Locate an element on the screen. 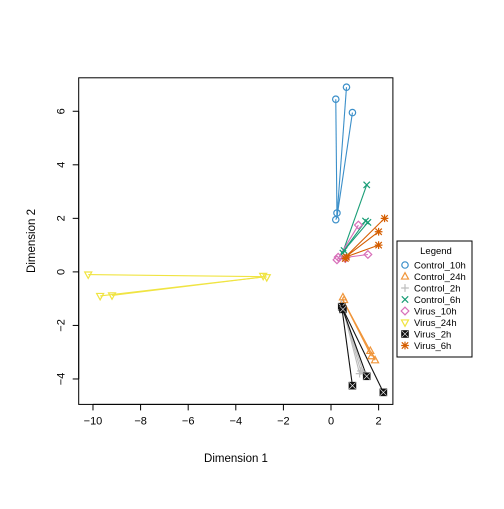  legend-marker-control-2h is located at coordinates (405, 288).